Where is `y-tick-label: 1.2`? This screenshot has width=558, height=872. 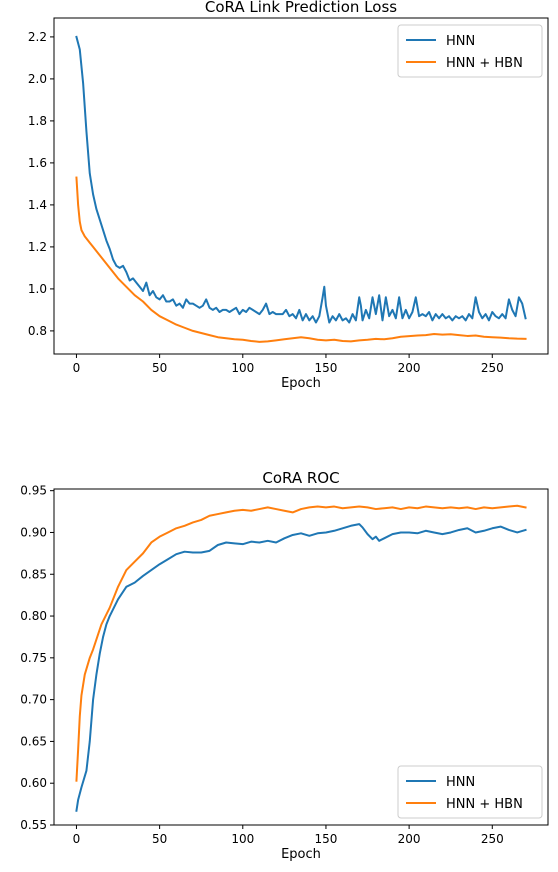
y-tick-label: 1.2 is located at coordinates (37, 247).